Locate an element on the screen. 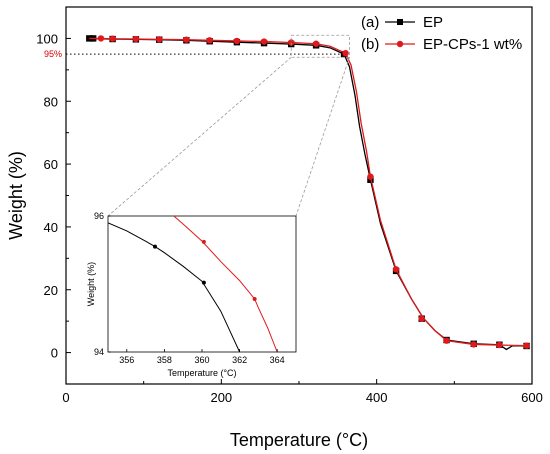 The height and width of the screenshot is (454, 550). y-axis-title: Weight (%) is located at coordinates (16, 195).